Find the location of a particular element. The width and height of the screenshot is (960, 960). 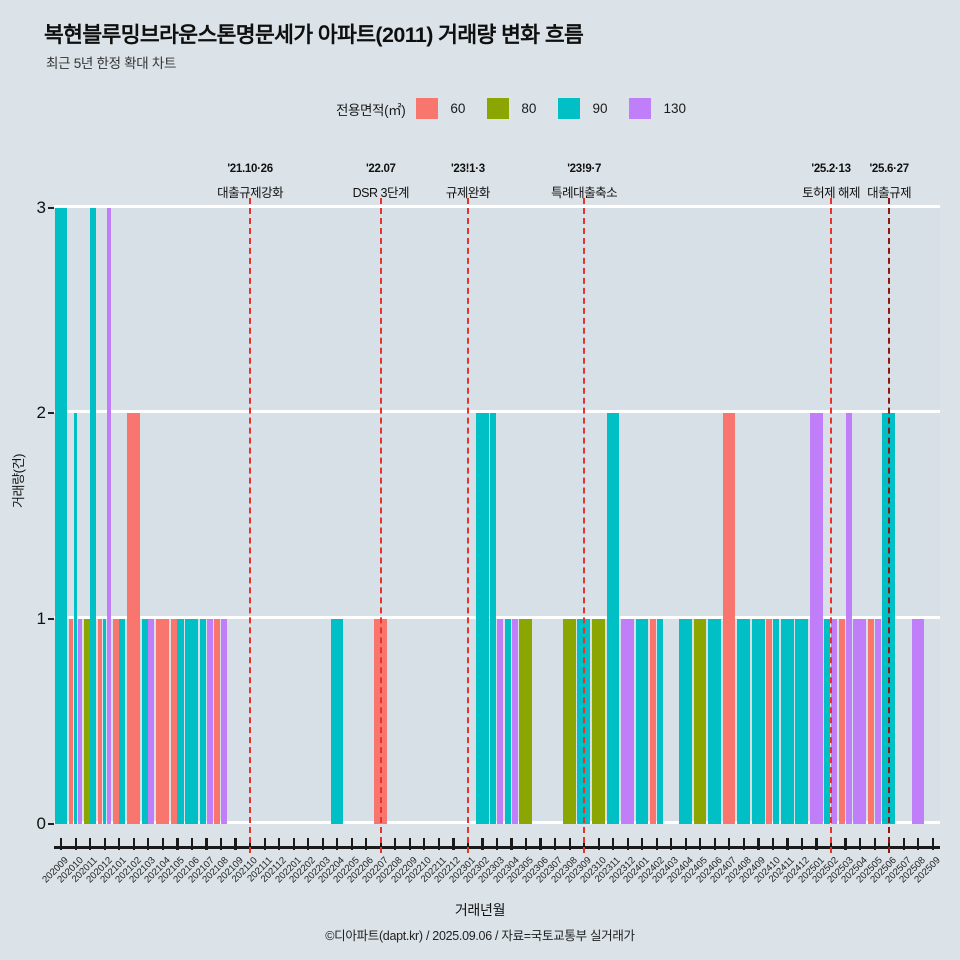

legend-title: 전용면적(㎡) is located at coordinates (371, 110).